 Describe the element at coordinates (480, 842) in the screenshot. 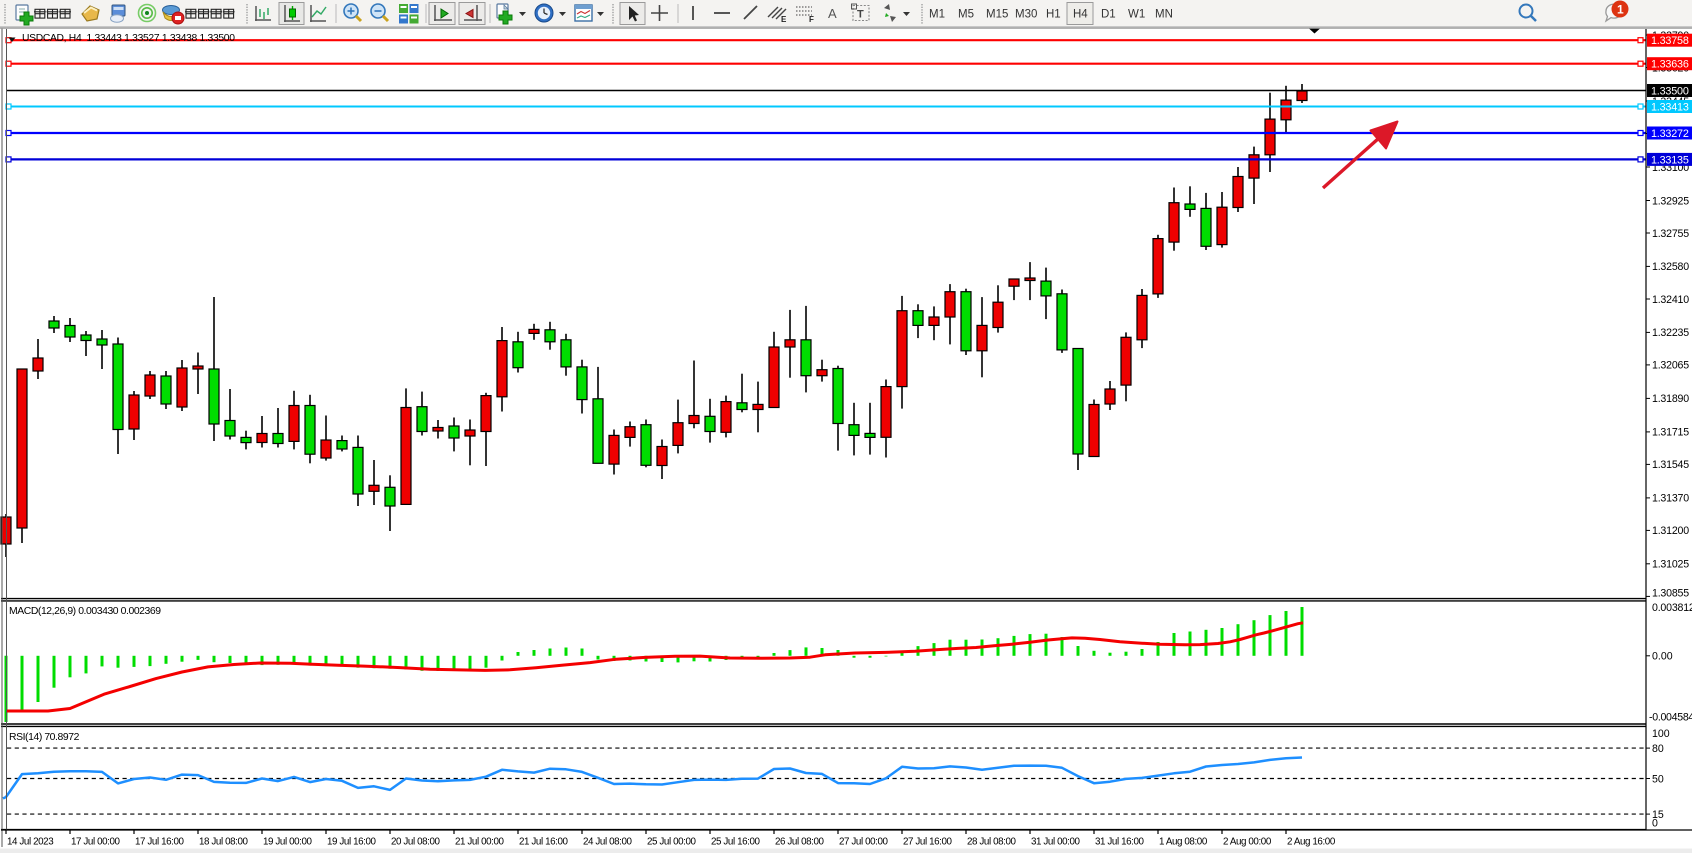

I see `svg-text: 21 Jul 00:00` at that location.